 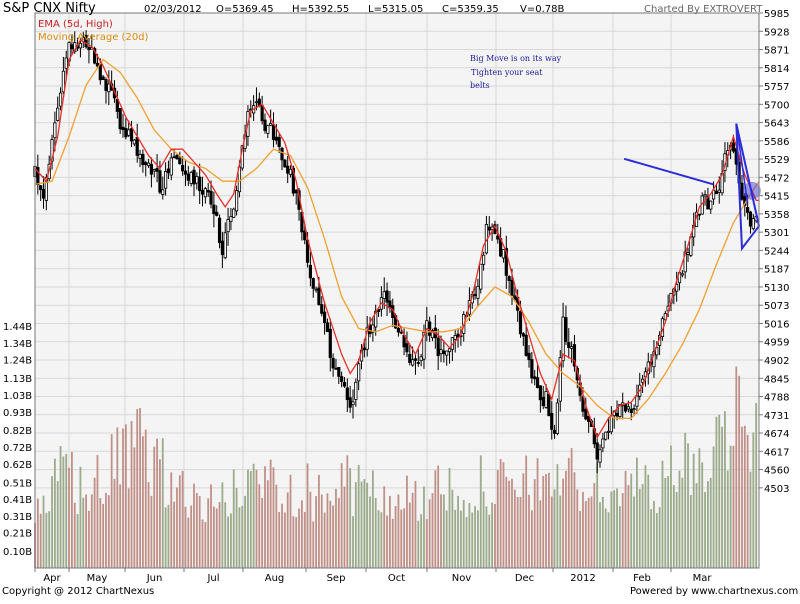 I want to click on tick-label-price: 5643, so click(x=776, y=124).